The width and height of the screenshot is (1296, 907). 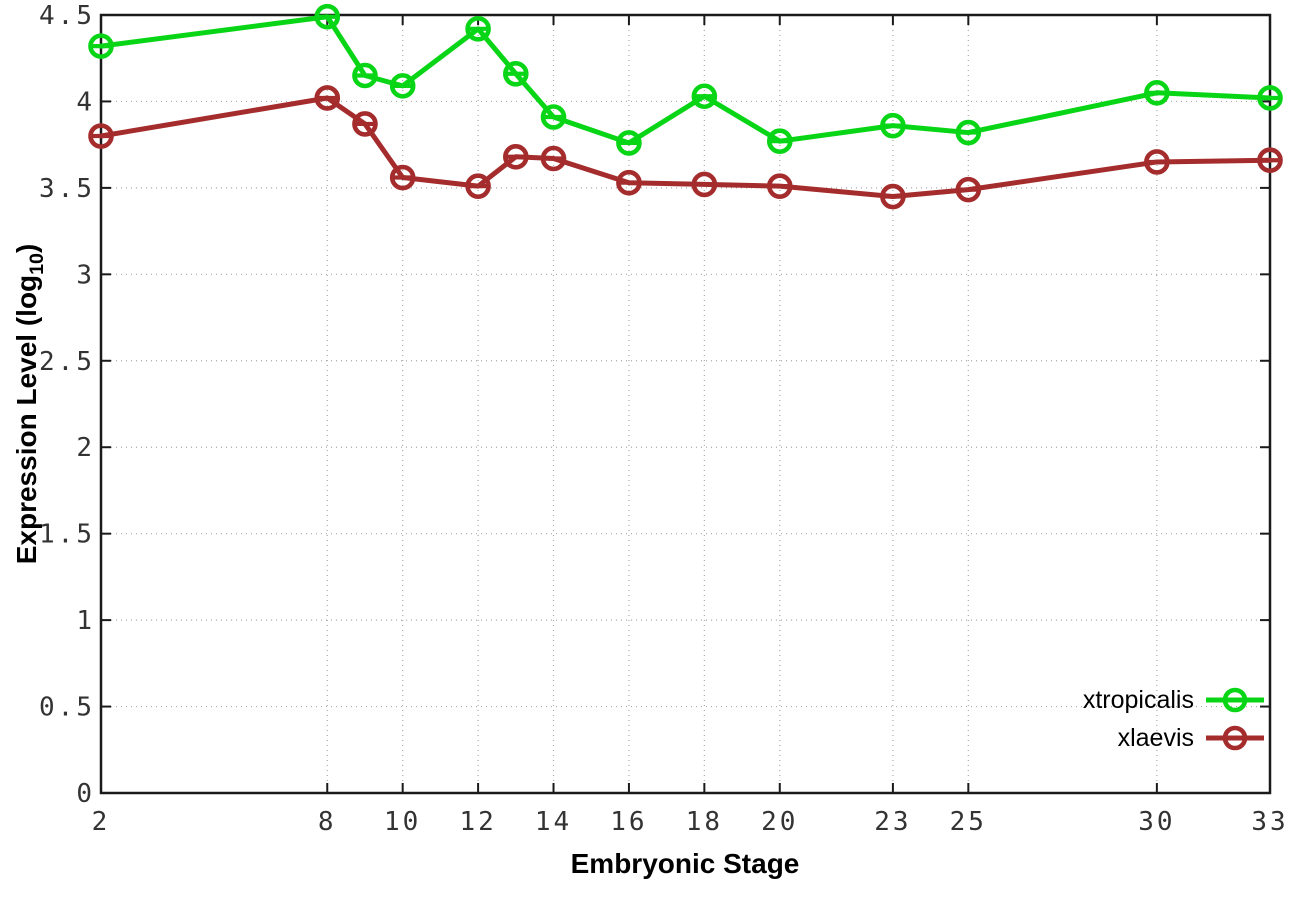 I want to click on legend-item-xtropicalis: xtropicalis, so click(x=1173, y=700).